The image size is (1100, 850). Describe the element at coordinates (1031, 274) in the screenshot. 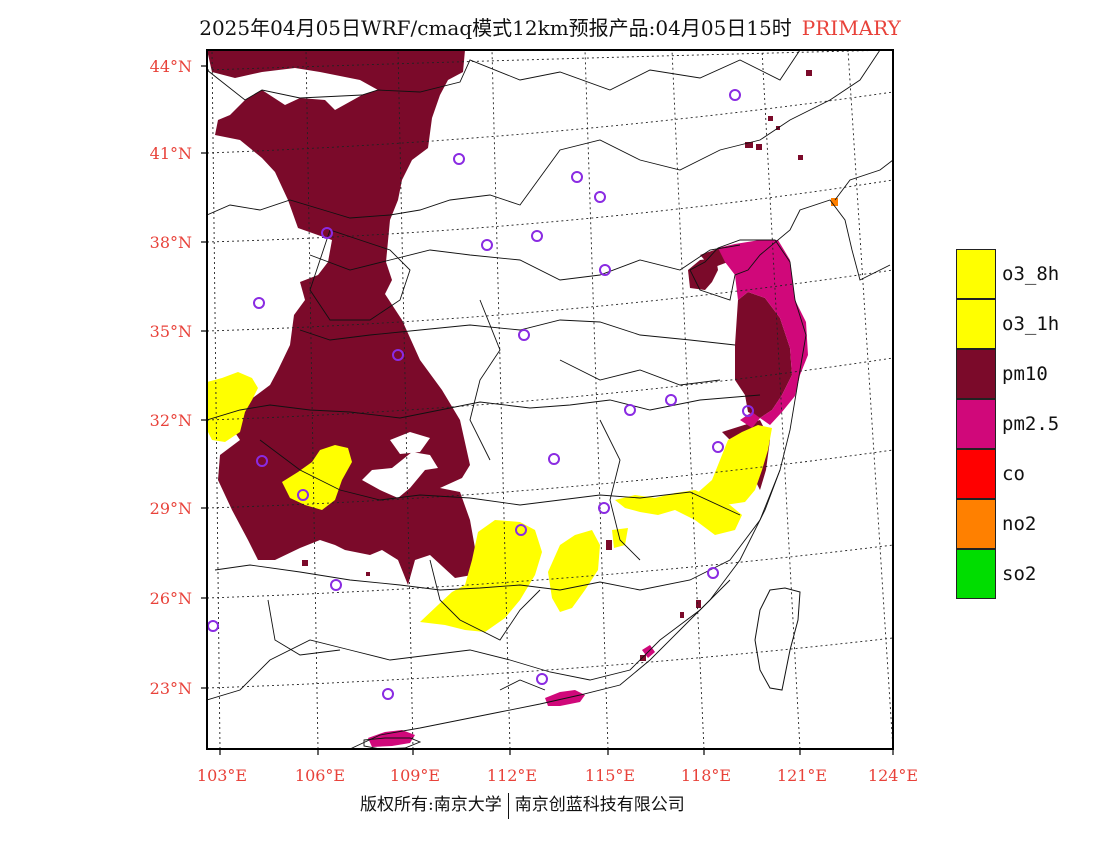

I see `legend-label: o3_8h` at that location.